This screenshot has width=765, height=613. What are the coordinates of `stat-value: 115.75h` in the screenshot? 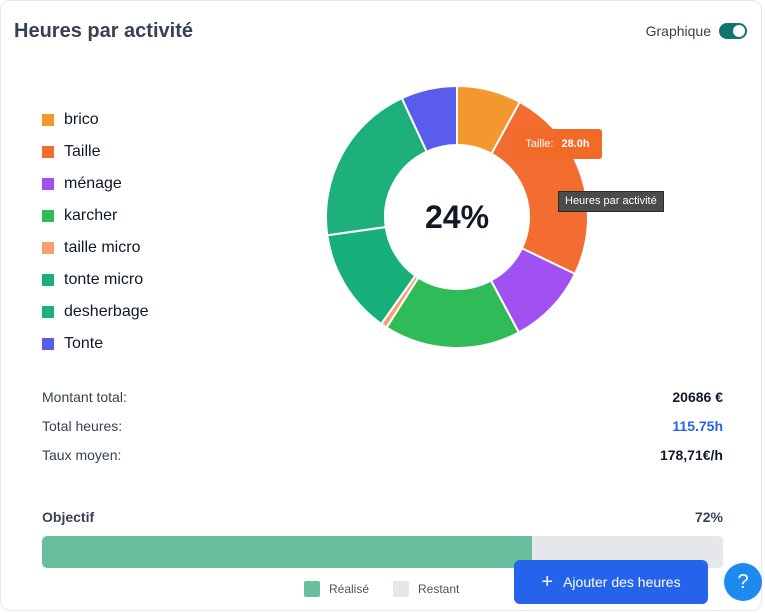 It's located at (697, 425).